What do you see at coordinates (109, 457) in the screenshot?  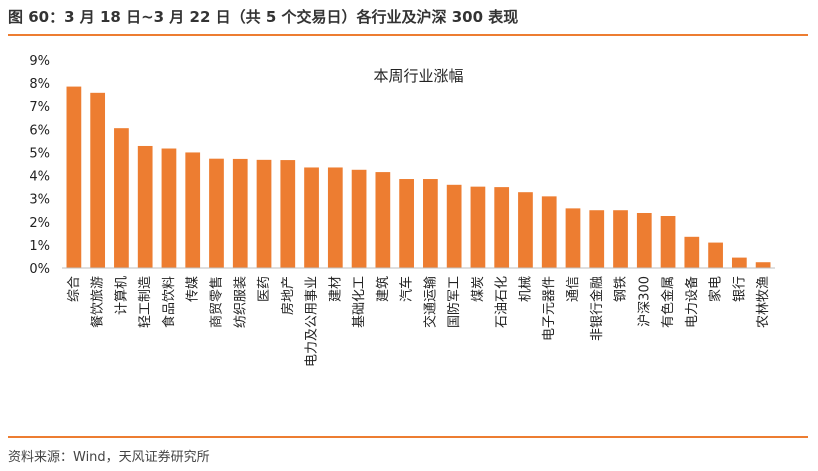 I see `source-note: 资料来源：Wind，天风证券研究所` at bounding box center [109, 457].